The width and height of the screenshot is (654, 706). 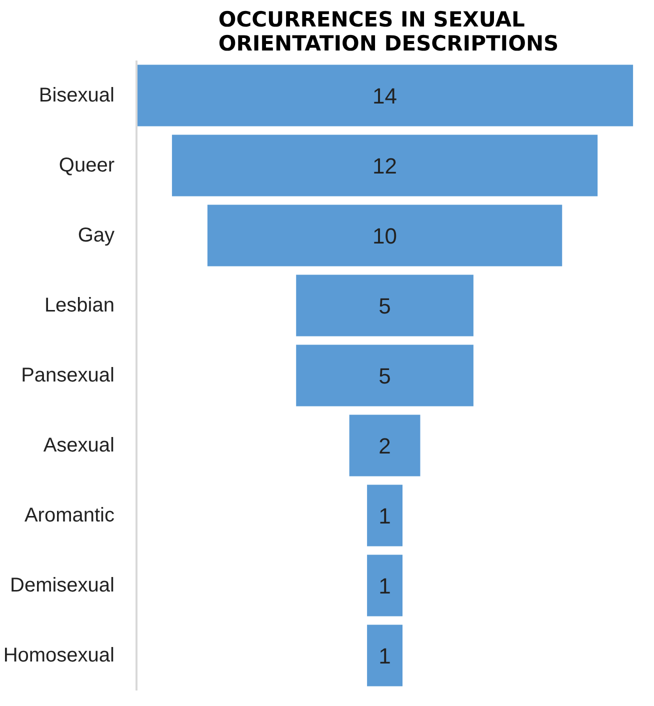 What do you see at coordinates (79, 305) in the screenshot?
I see `category-label: Lesbian` at bounding box center [79, 305].